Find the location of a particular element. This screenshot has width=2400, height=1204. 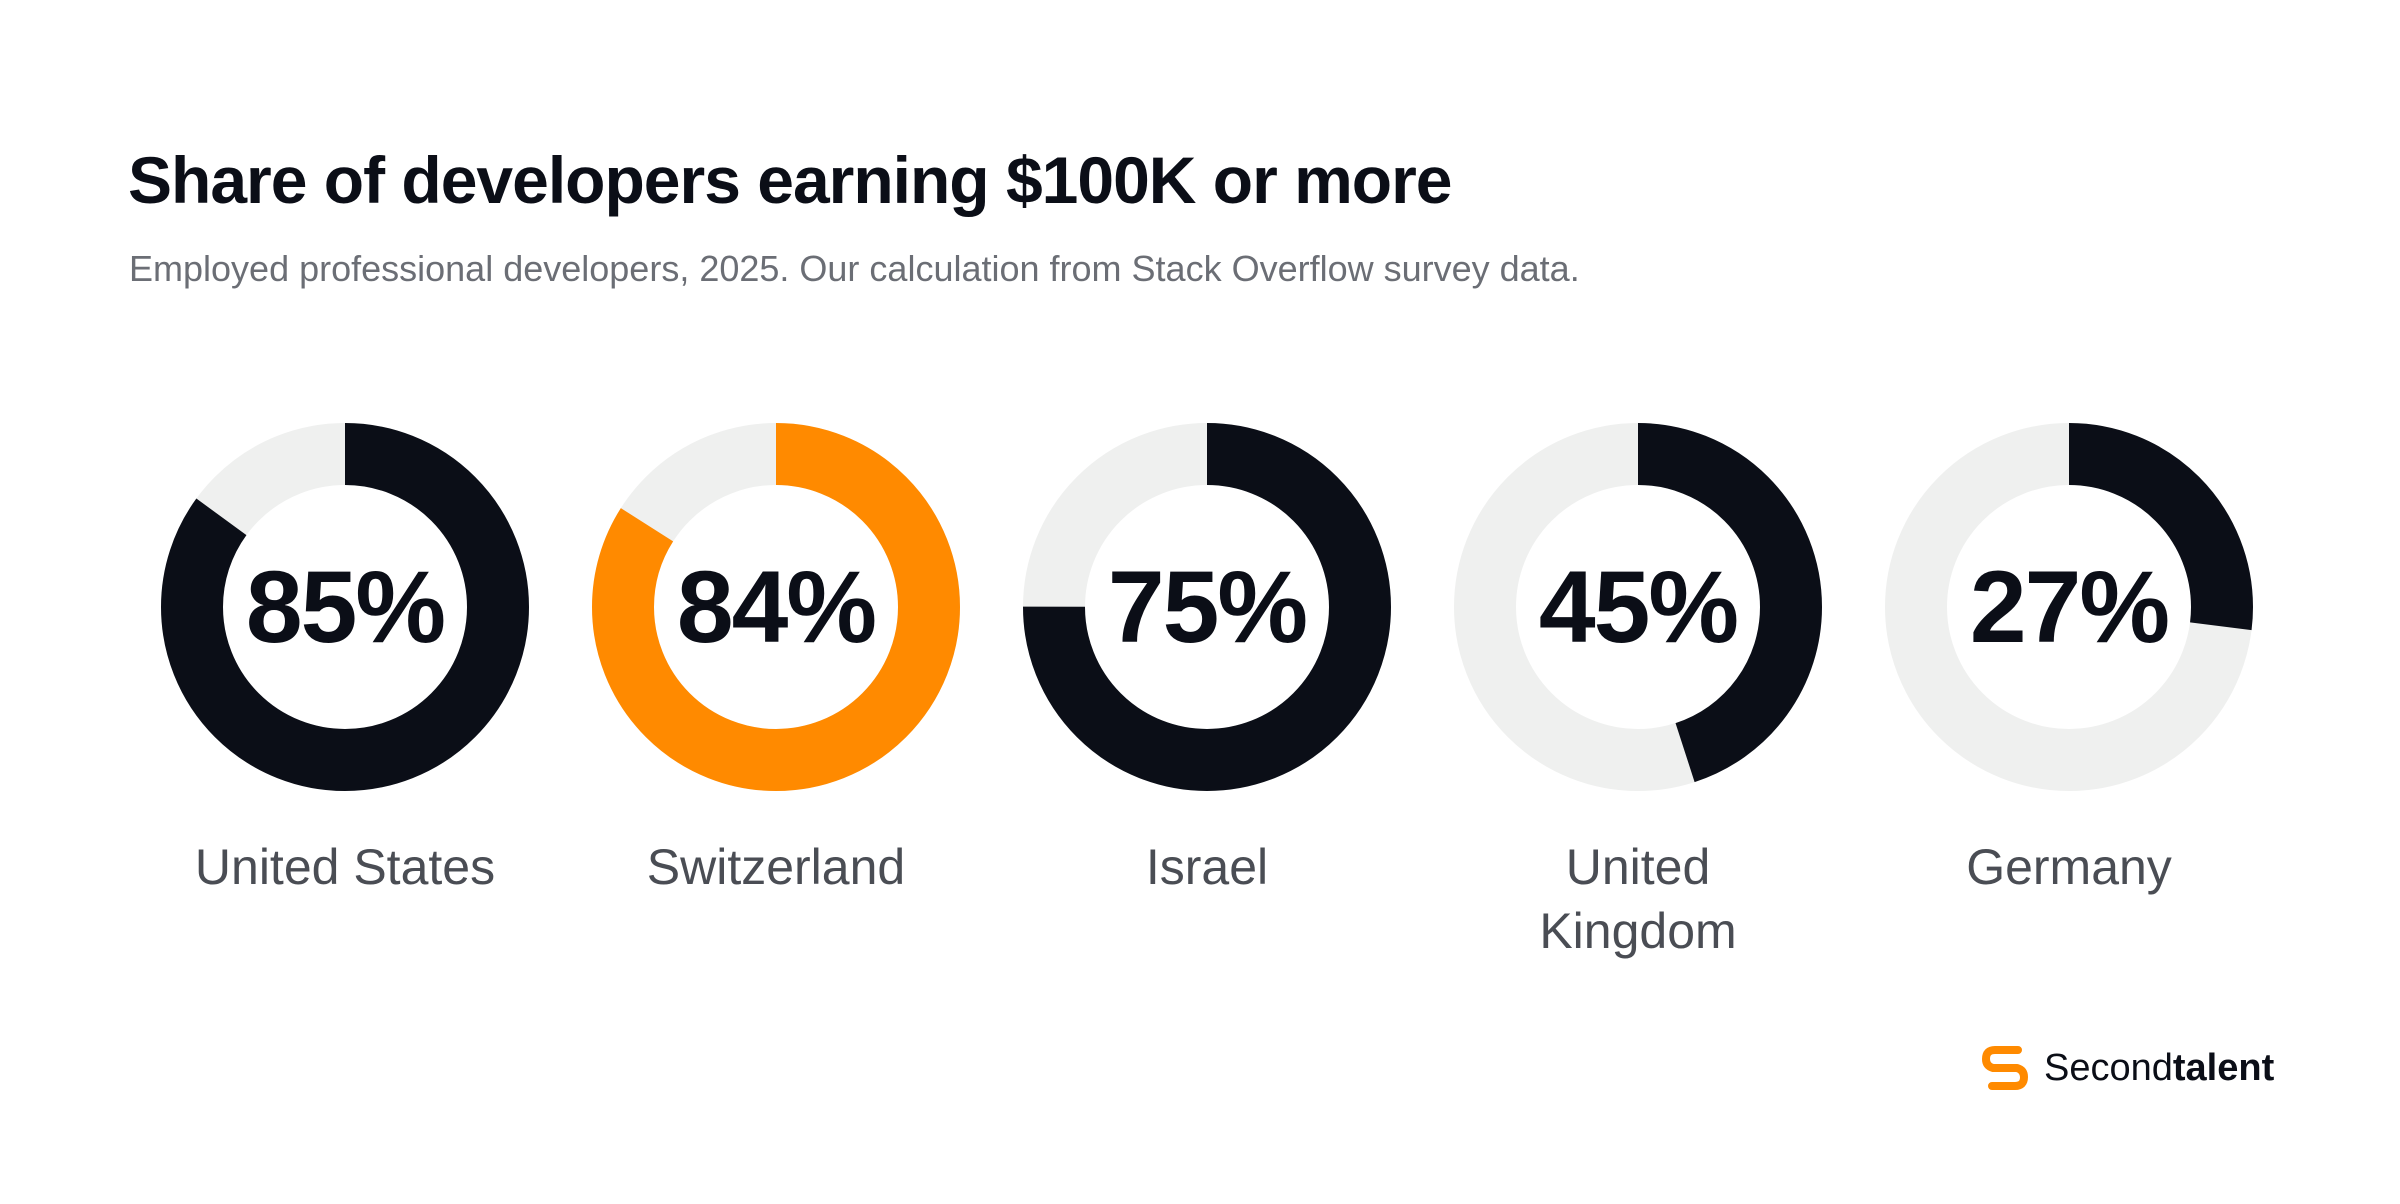

category-label-united-kingdom-line-2: Kingdom is located at coordinates (1637, 931).